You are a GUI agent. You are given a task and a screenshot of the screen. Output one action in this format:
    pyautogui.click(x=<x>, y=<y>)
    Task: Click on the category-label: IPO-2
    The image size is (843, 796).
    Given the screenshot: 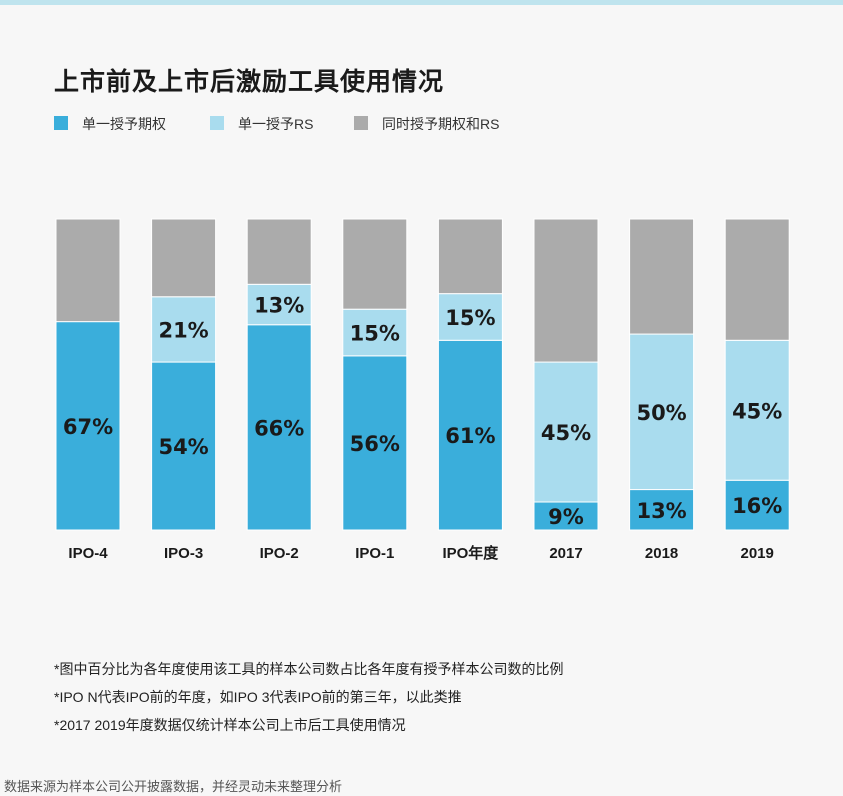 What is the action you would take?
    pyautogui.click(x=279, y=553)
    